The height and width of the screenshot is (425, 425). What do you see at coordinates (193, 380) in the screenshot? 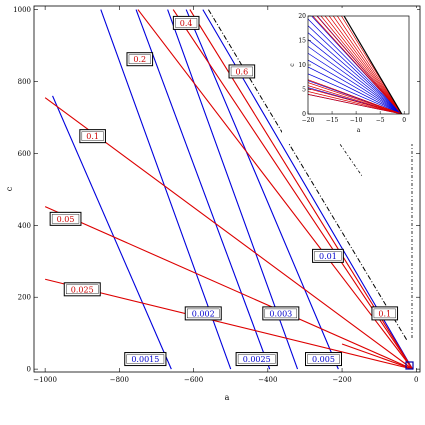
I see `x-tick-label: −600` at bounding box center [193, 380].